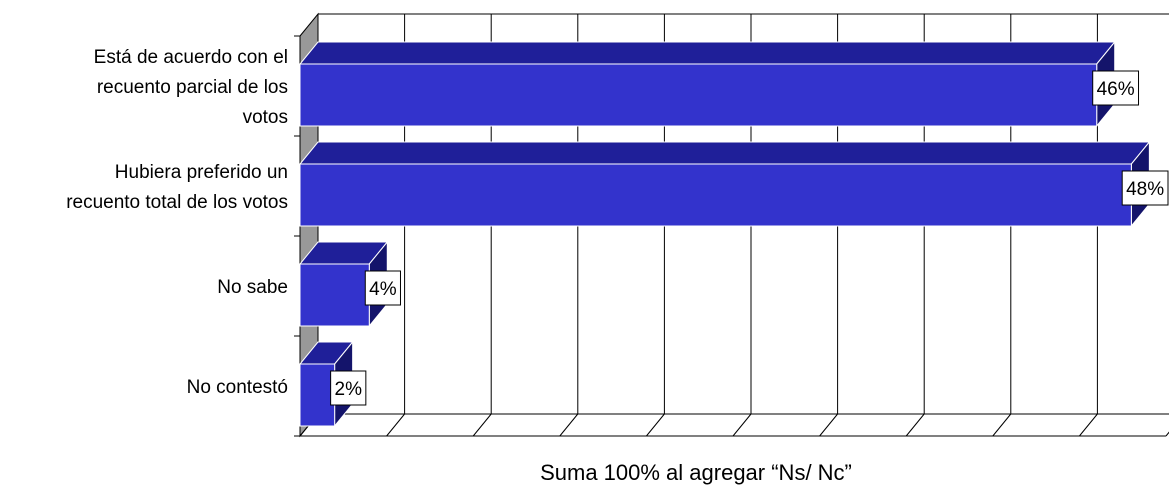  What do you see at coordinates (696, 472) in the screenshot?
I see `chart-footnote: Suma 100% al agregar “Ns/ Nc”` at bounding box center [696, 472].